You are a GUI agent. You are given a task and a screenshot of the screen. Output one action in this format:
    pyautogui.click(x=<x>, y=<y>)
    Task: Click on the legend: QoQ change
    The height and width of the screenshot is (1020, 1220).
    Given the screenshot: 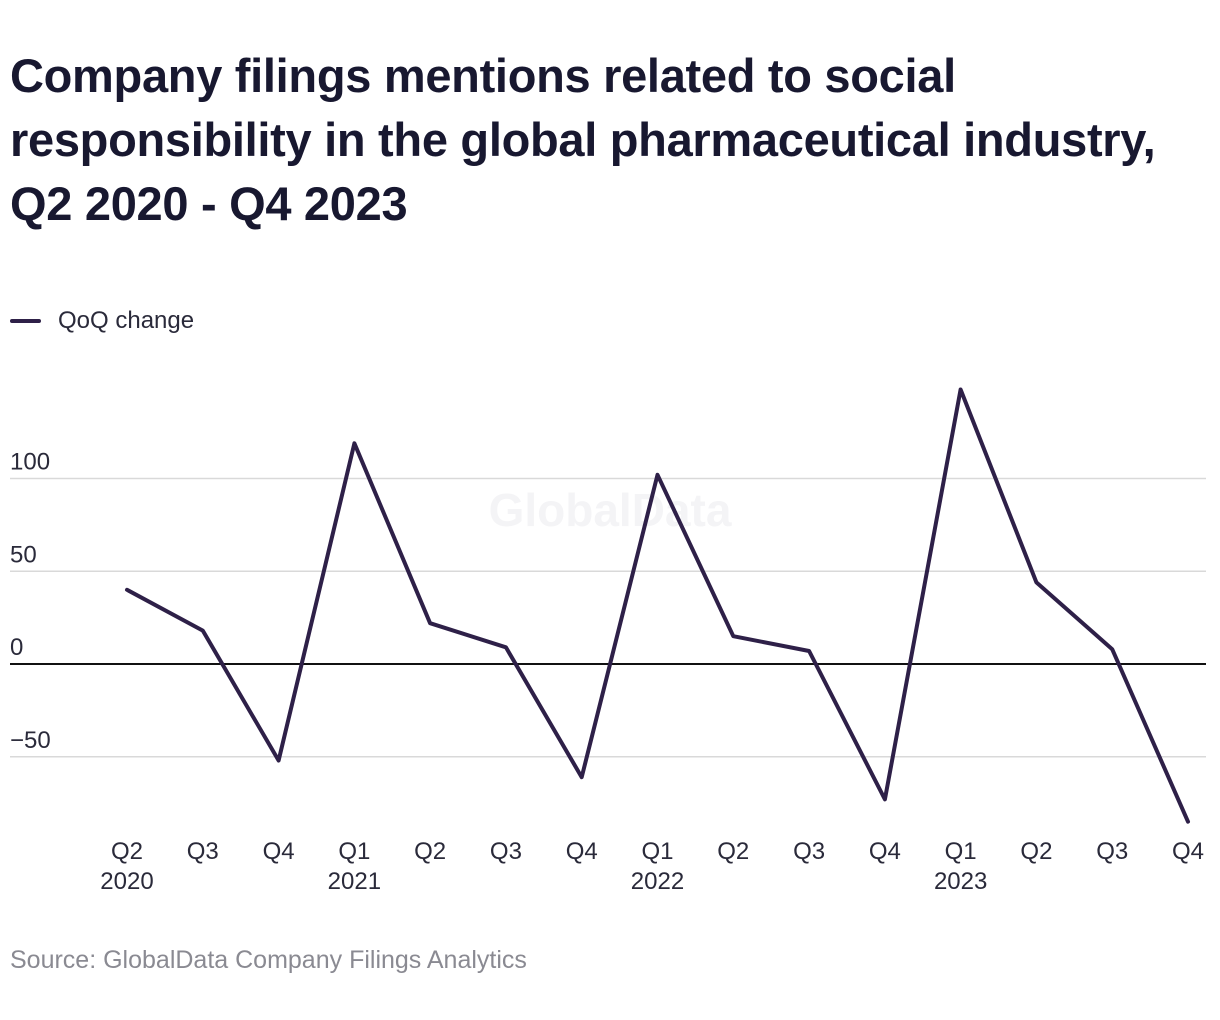 What is the action you would take?
    pyautogui.click(x=102, y=321)
    